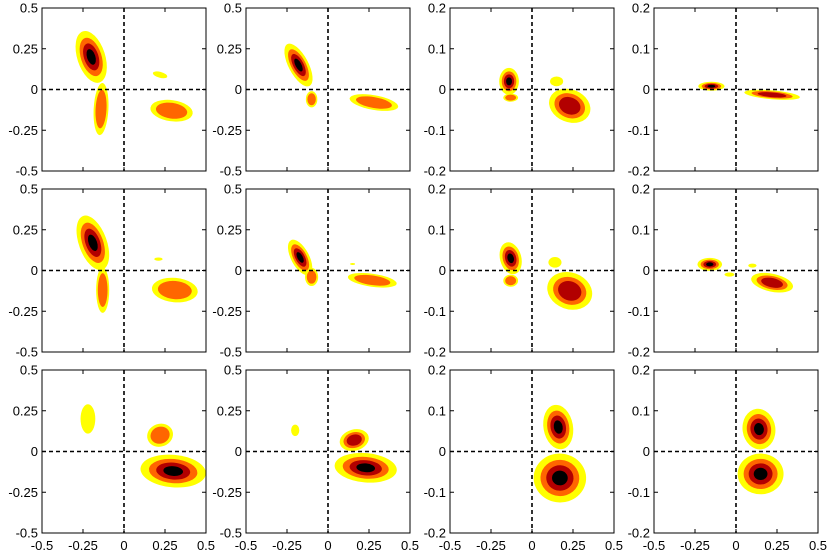 This screenshot has height=554, width=830. I want to click on panel-r2c2: -0.5 -0.25 0 0.25 0.5, so click(311, 271).